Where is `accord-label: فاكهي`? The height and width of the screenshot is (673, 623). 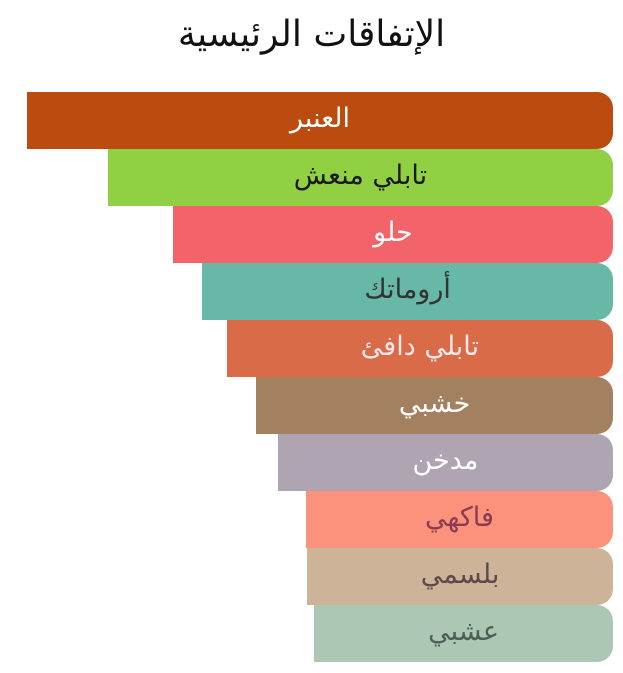
accord-label: فاكهي is located at coordinates (459, 517).